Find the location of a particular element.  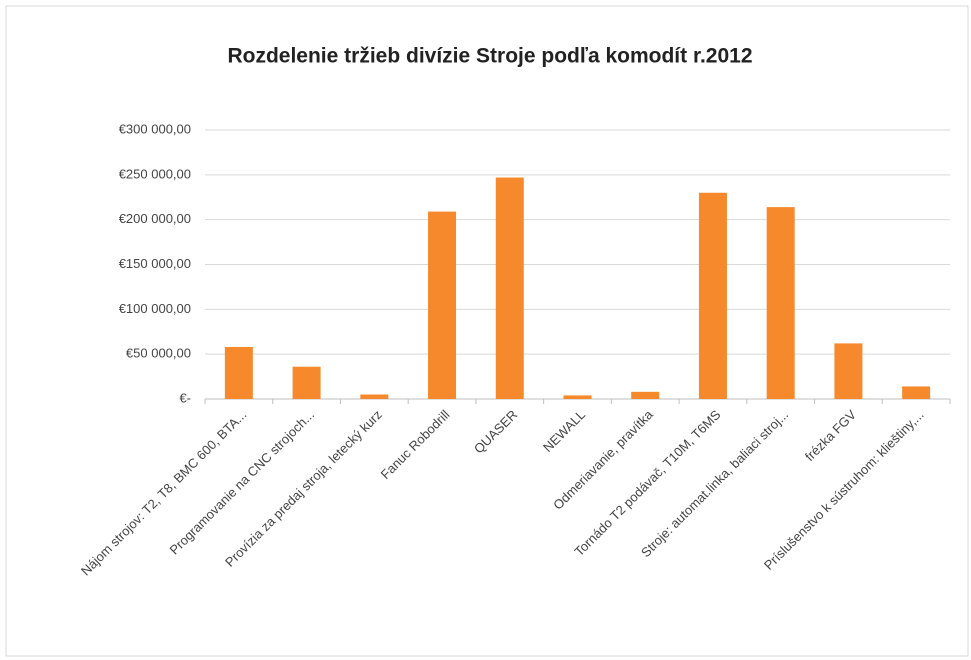

y-tick-label: €250 000,00 is located at coordinates (155, 173).